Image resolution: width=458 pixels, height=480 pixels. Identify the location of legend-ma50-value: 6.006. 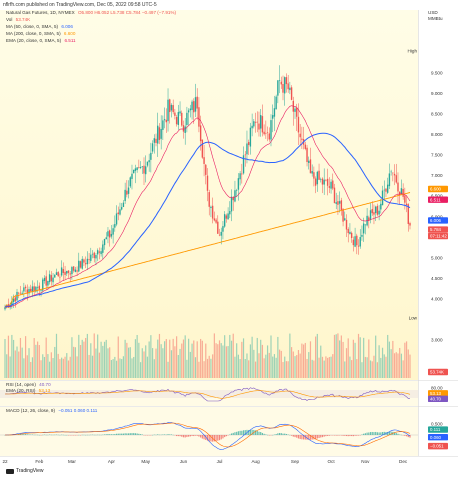
(67, 26).